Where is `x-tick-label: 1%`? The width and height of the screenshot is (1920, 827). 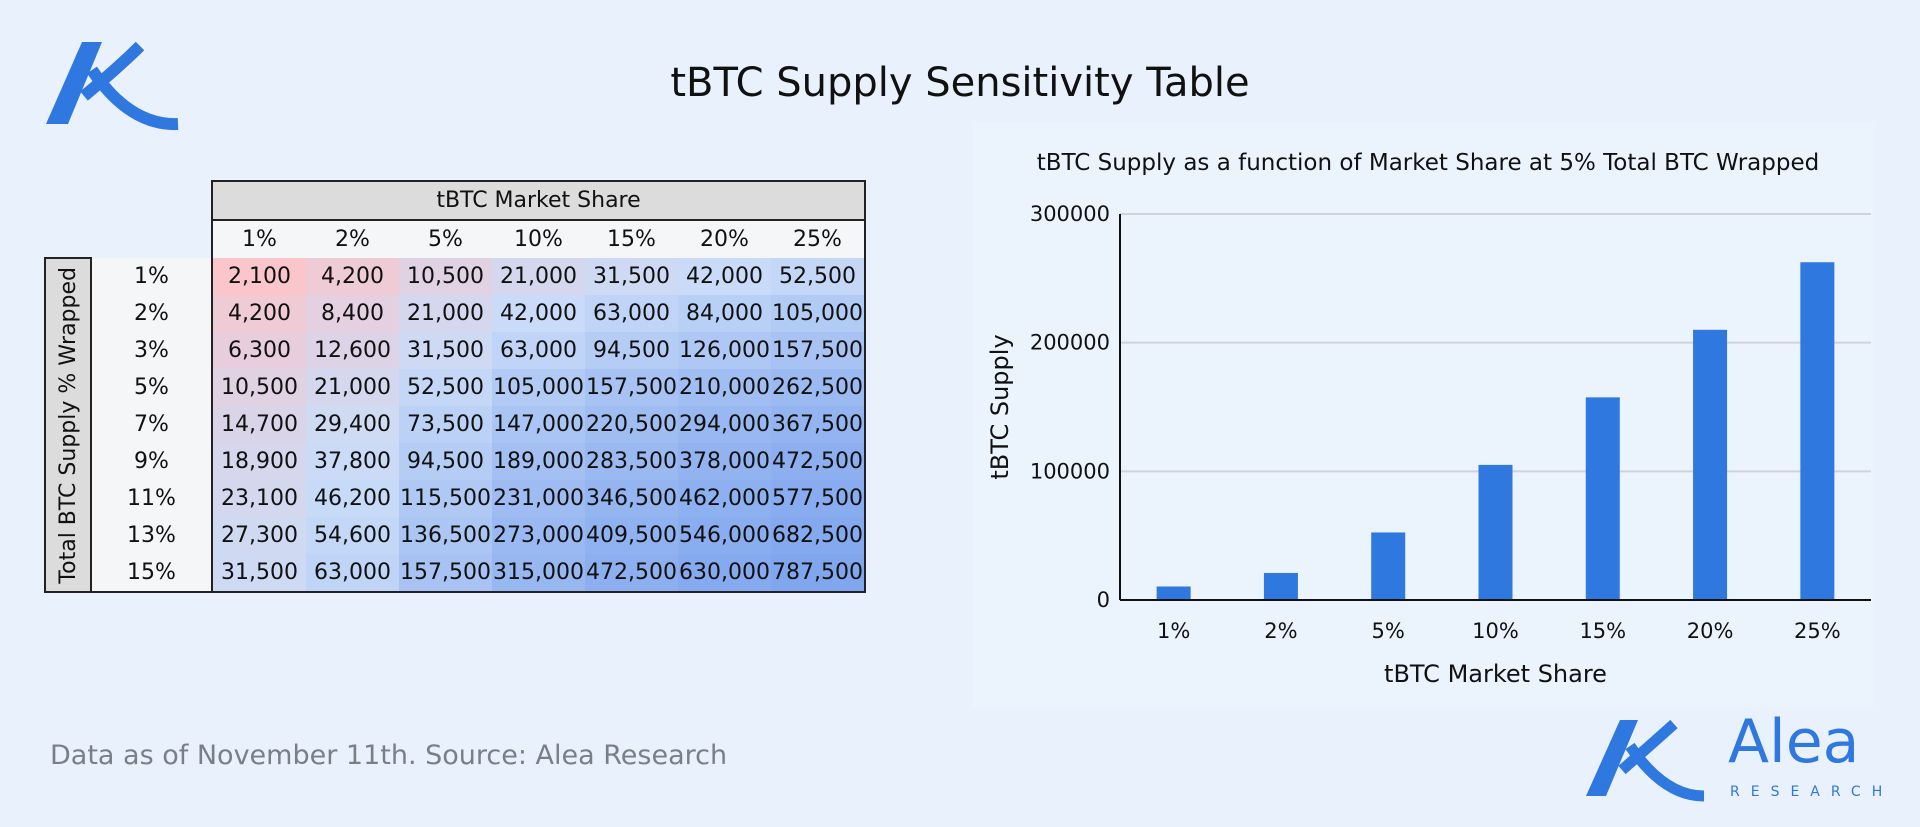 x-tick-label: 1% is located at coordinates (1173, 631).